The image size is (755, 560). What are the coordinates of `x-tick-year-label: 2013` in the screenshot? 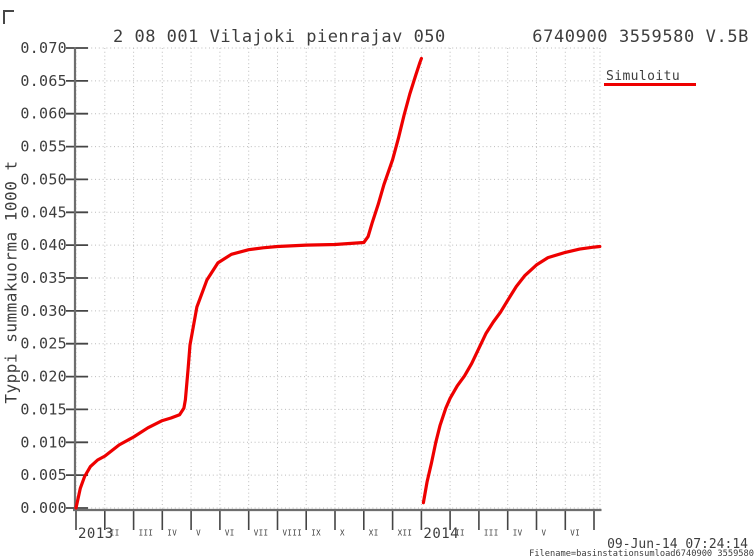 It's located at (96, 534).